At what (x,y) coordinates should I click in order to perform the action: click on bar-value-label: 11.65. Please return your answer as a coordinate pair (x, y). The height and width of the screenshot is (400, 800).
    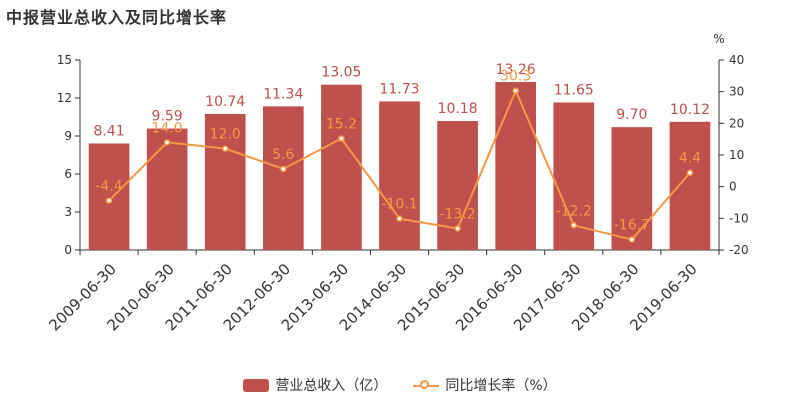
    Looking at the image, I should click on (574, 90).